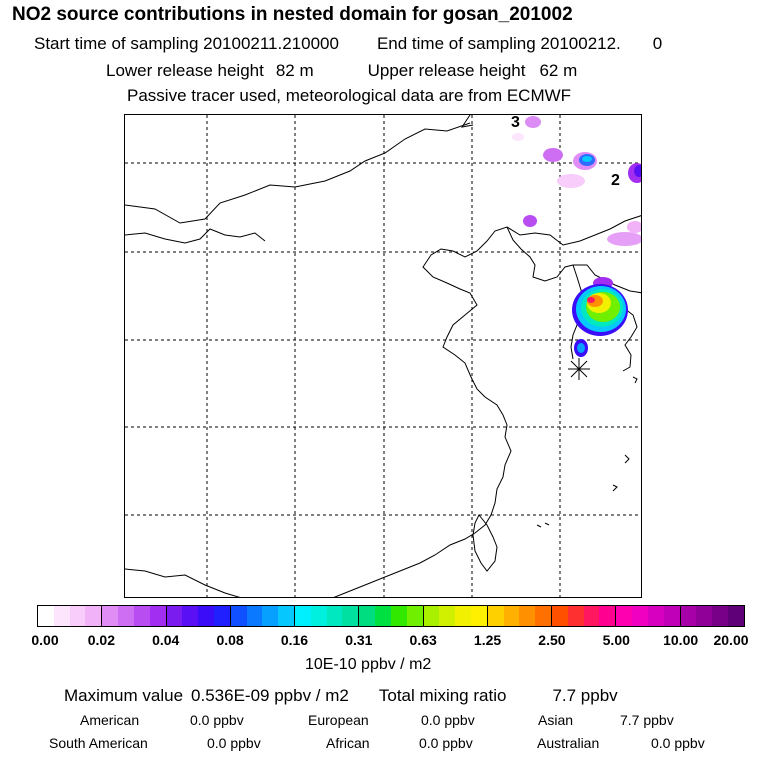  Describe the element at coordinates (556, 720) in the screenshot. I see `region-name-asian: Asian` at that location.